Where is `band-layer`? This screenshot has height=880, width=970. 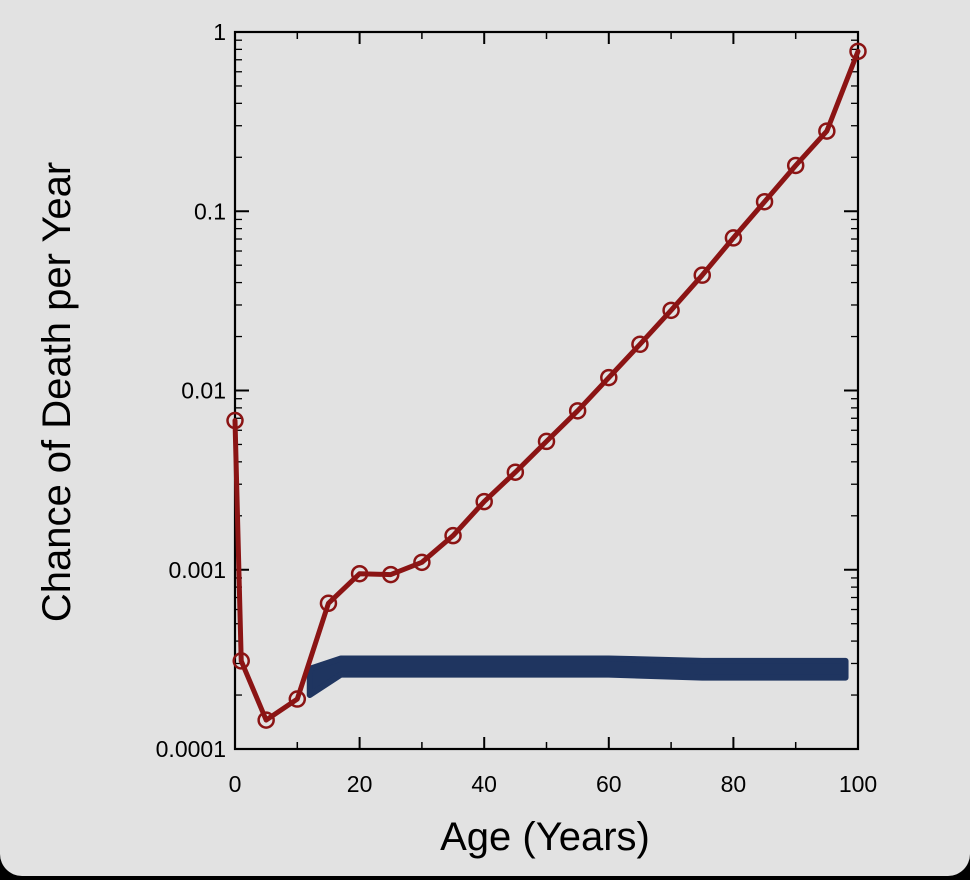 band-layer is located at coordinates (577, 677).